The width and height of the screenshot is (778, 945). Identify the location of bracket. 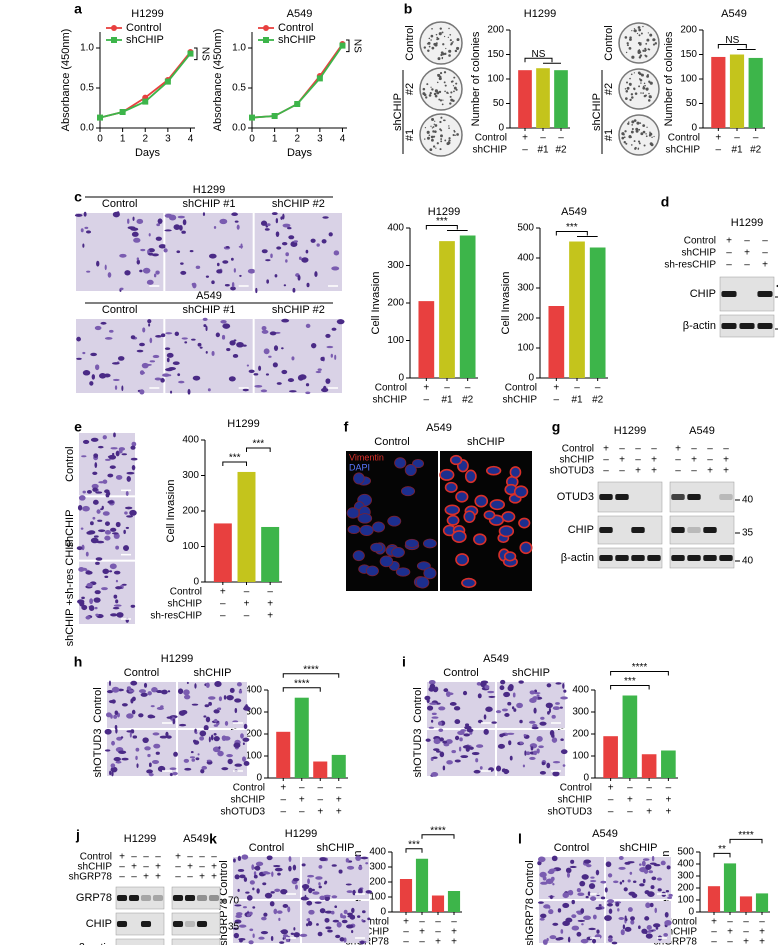
(311, 675).